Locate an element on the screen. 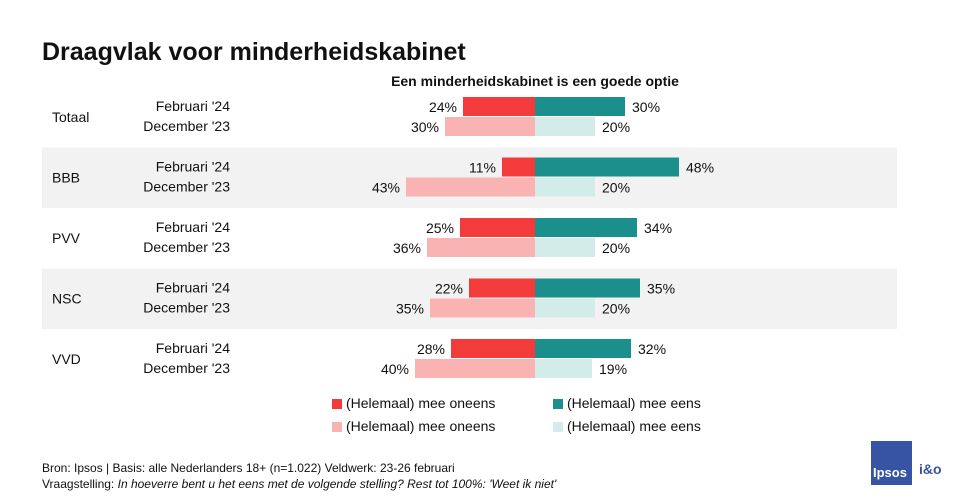 This screenshot has height=502, width=960. group-label: VVD is located at coordinates (66, 359).